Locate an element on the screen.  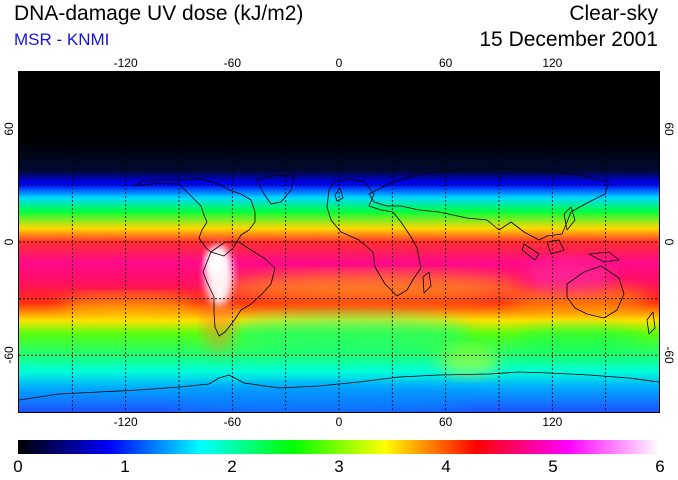
colorbar-tick-label: 6 is located at coordinates (660, 466).